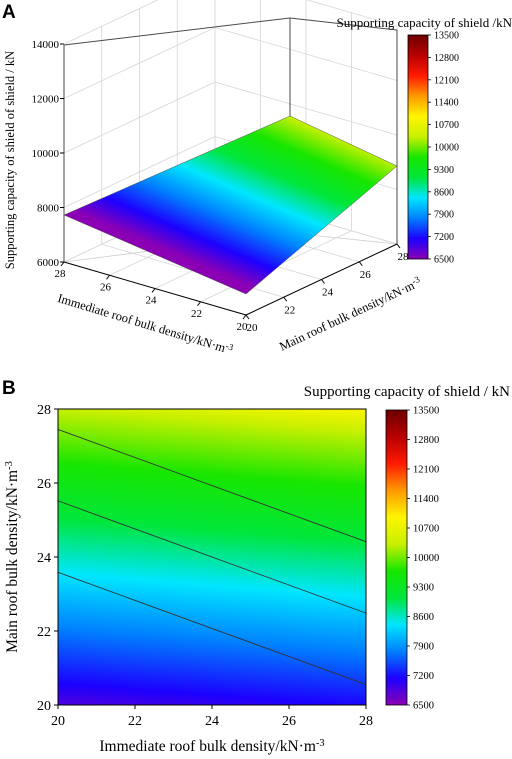 This screenshot has height=759, width=512. Describe the element at coordinates (424, 22) in the screenshot. I see `colorbar-title-a: Supporting capacity of shield /kN` at that location.